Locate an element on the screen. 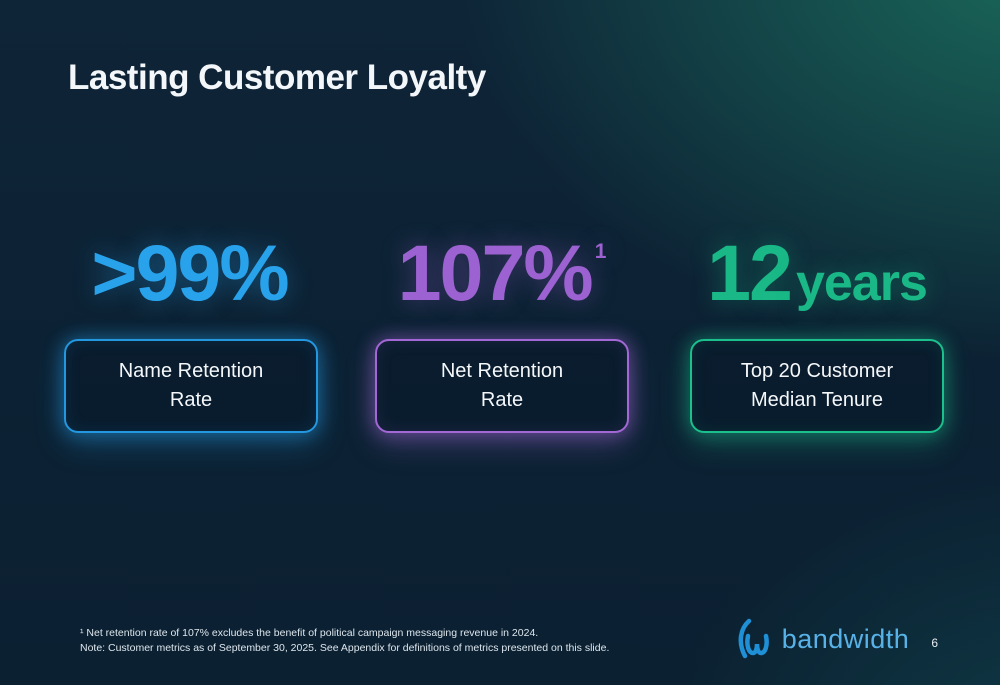  page-number: 6 is located at coordinates (934, 643).